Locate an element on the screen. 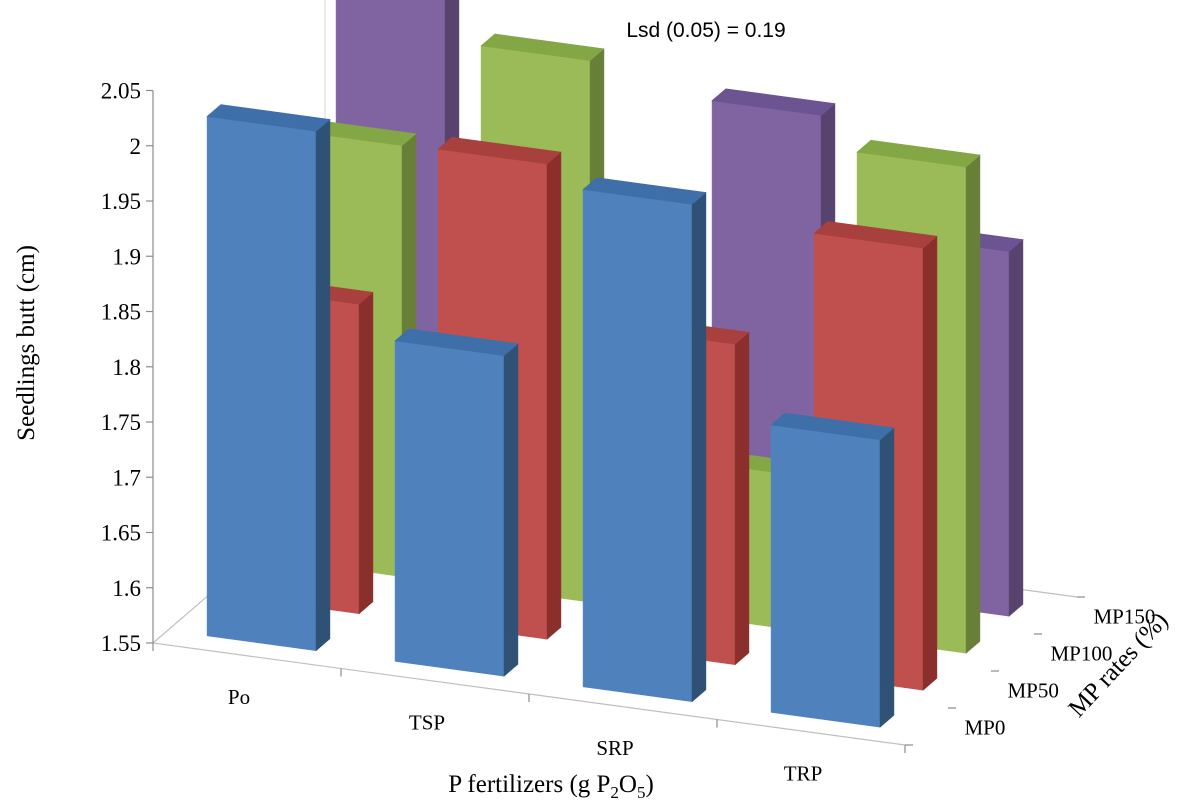  x-axis-title: P fertilizers (g P2O5) is located at coordinates (551, 786).